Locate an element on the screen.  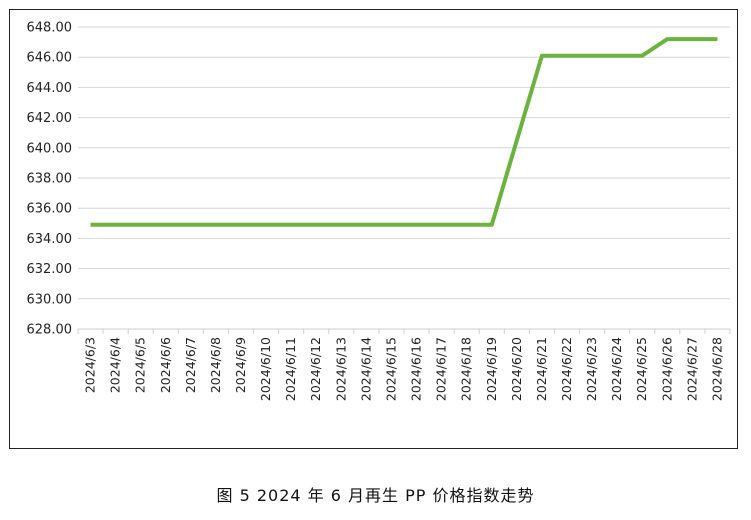
x-tick-label: 2024/6/13 is located at coordinates (340, 369).